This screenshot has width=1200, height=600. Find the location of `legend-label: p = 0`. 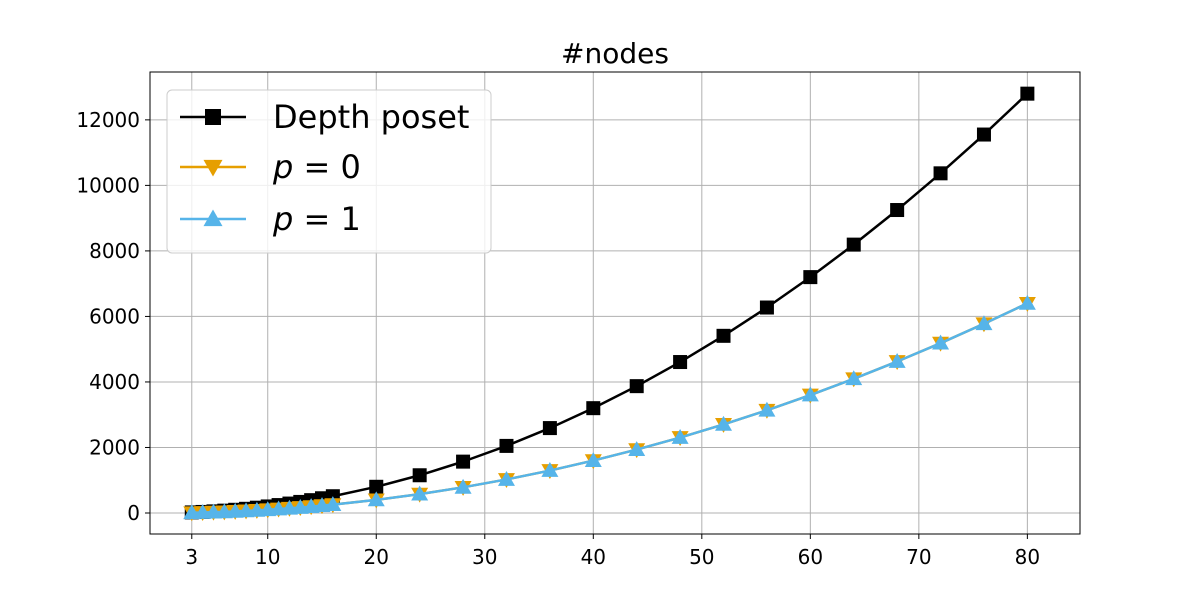

legend-label: p = 0 is located at coordinates (316, 167).